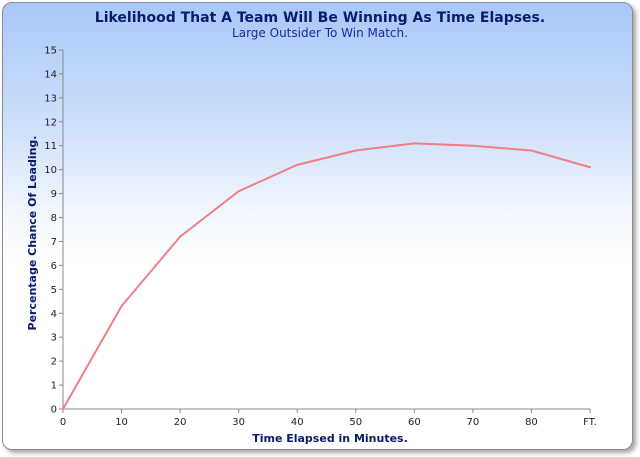 The height and width of the screenshot is (457, 640). Describe the element at coordinates (590, 422) in the screenshot. I see `x-tick-label: FT.` at that location.